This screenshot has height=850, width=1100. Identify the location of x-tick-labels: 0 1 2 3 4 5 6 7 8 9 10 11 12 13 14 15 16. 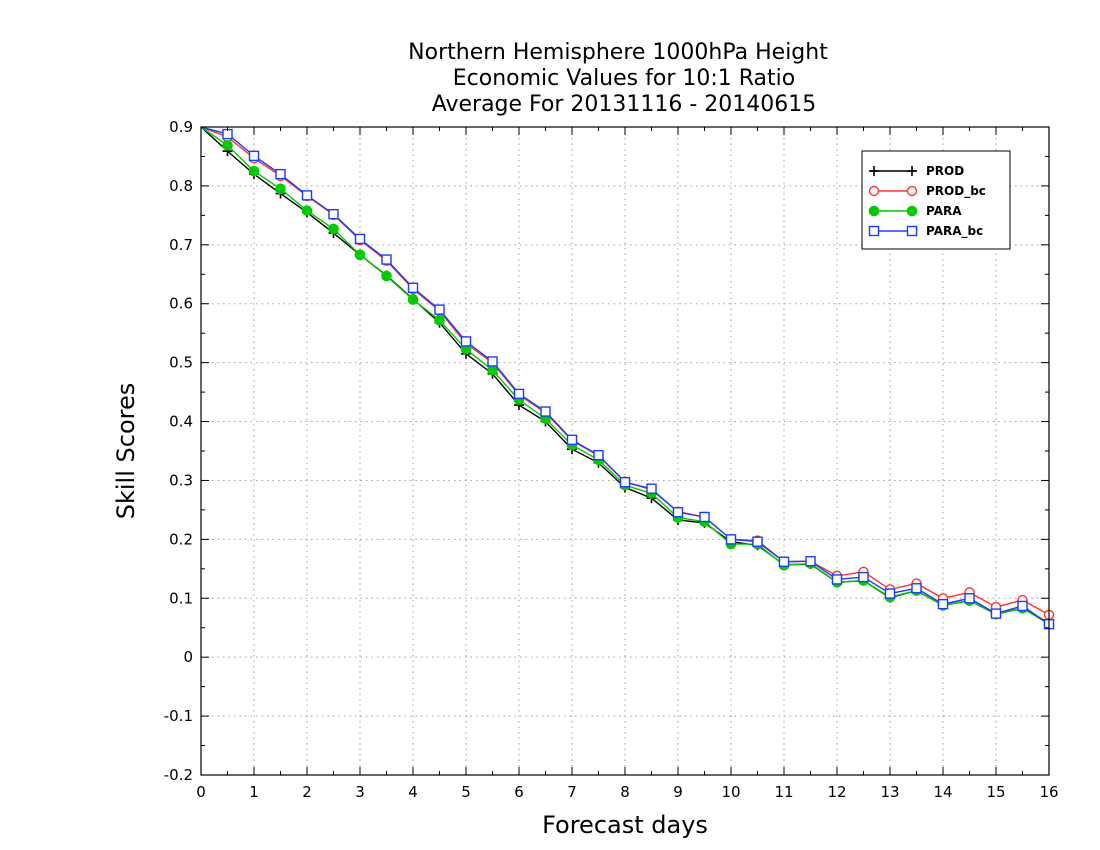
(627, 792).